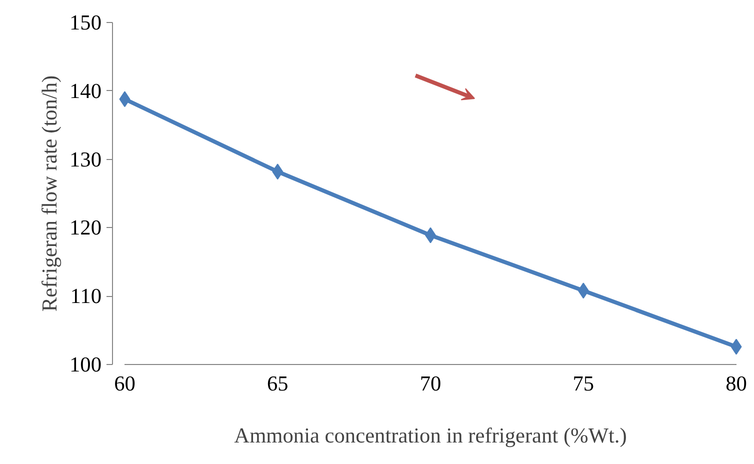 The width and height of the screenshot is (754, 464). Describe the element at coordinates (50, 193) in the screenshot. I see `y-axis-title: Refrigeran flow rate (ton/h)` at that location.